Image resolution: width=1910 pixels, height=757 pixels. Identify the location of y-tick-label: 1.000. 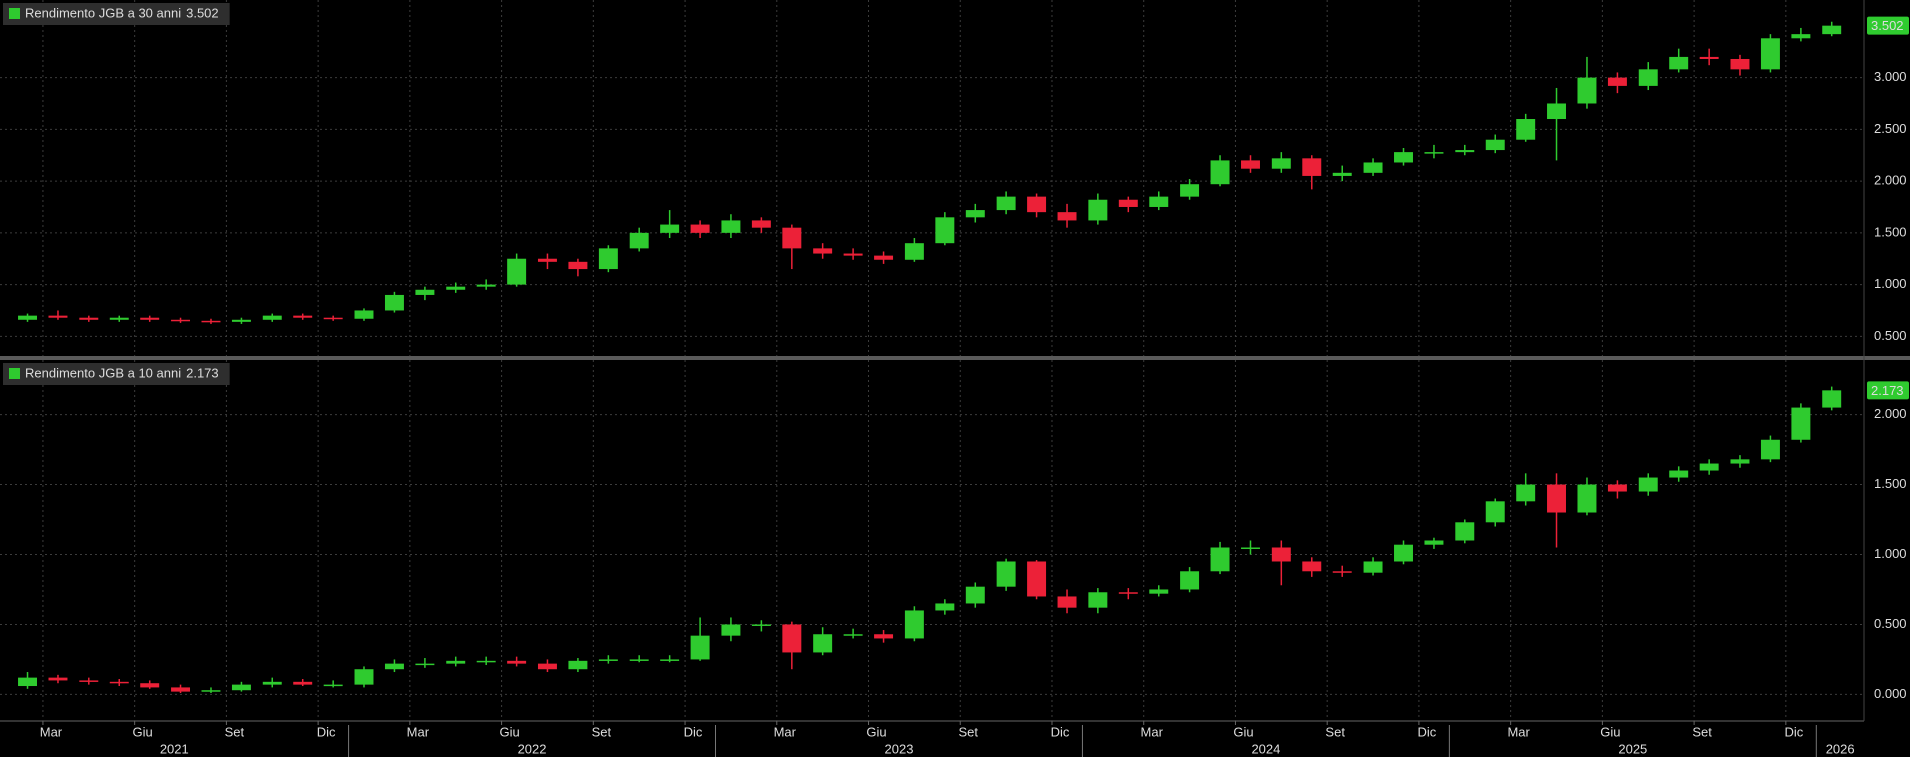
(1890, 553).